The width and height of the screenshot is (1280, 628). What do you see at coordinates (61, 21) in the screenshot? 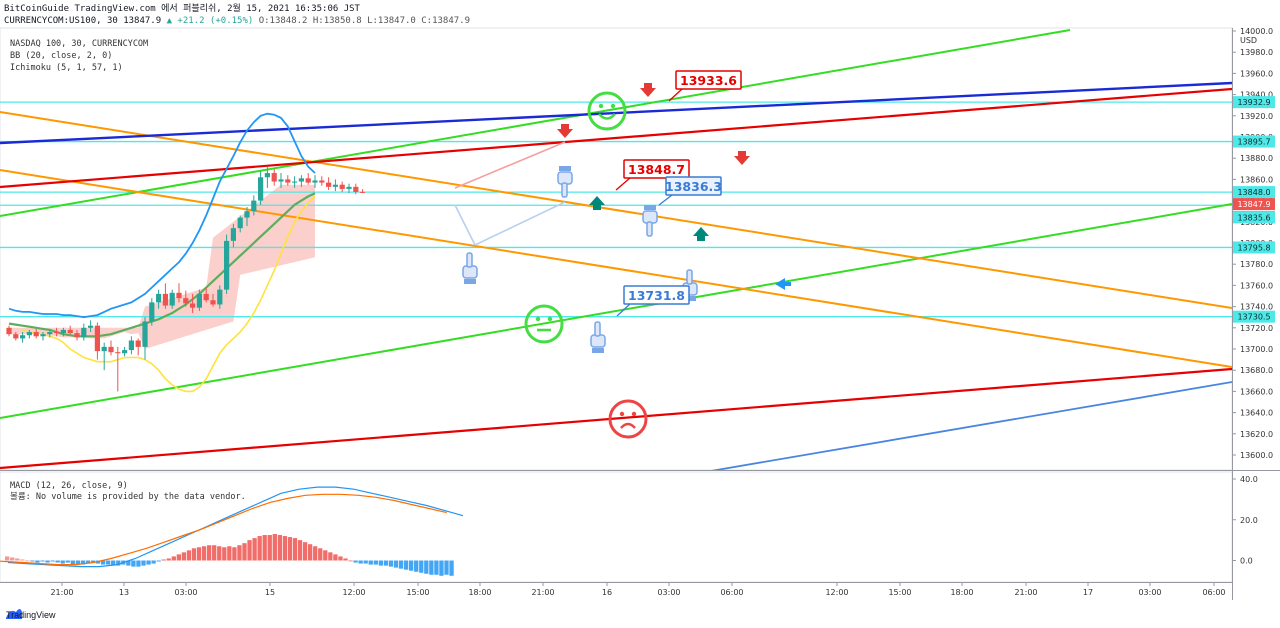
I see `symbol-label: CURRENCYCOM:US100, 30` at bounding box center [61, 21].